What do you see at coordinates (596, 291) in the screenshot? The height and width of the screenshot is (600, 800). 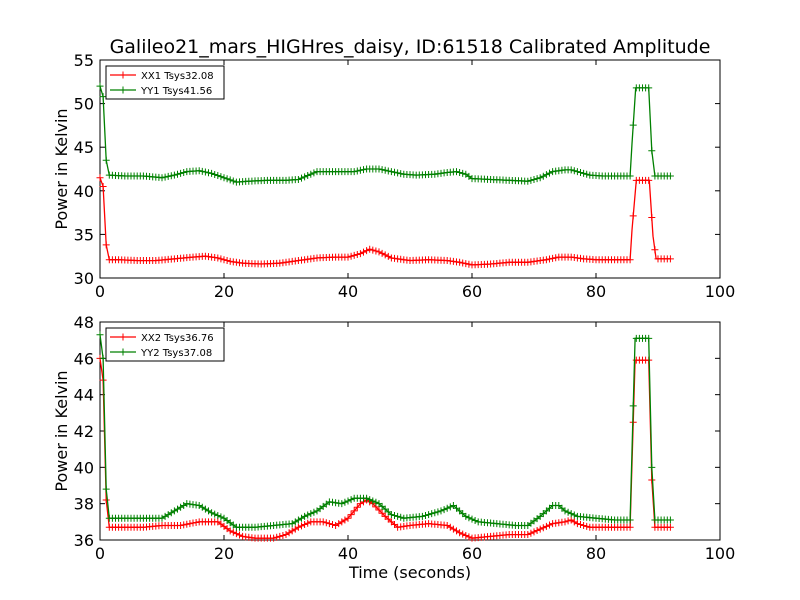 I see `x-tick-label: 80` at bounding box center [596, 291].